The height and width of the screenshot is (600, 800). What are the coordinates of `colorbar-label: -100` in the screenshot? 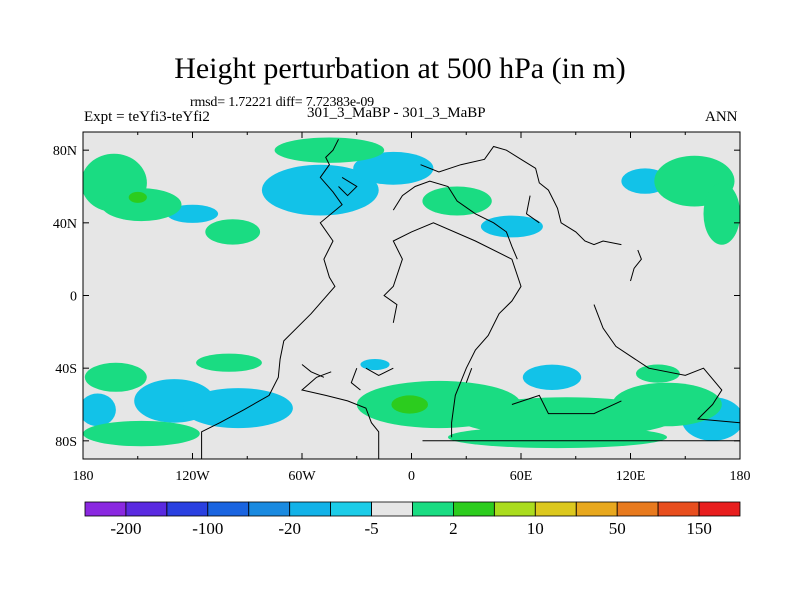 It's located at (207, 528).